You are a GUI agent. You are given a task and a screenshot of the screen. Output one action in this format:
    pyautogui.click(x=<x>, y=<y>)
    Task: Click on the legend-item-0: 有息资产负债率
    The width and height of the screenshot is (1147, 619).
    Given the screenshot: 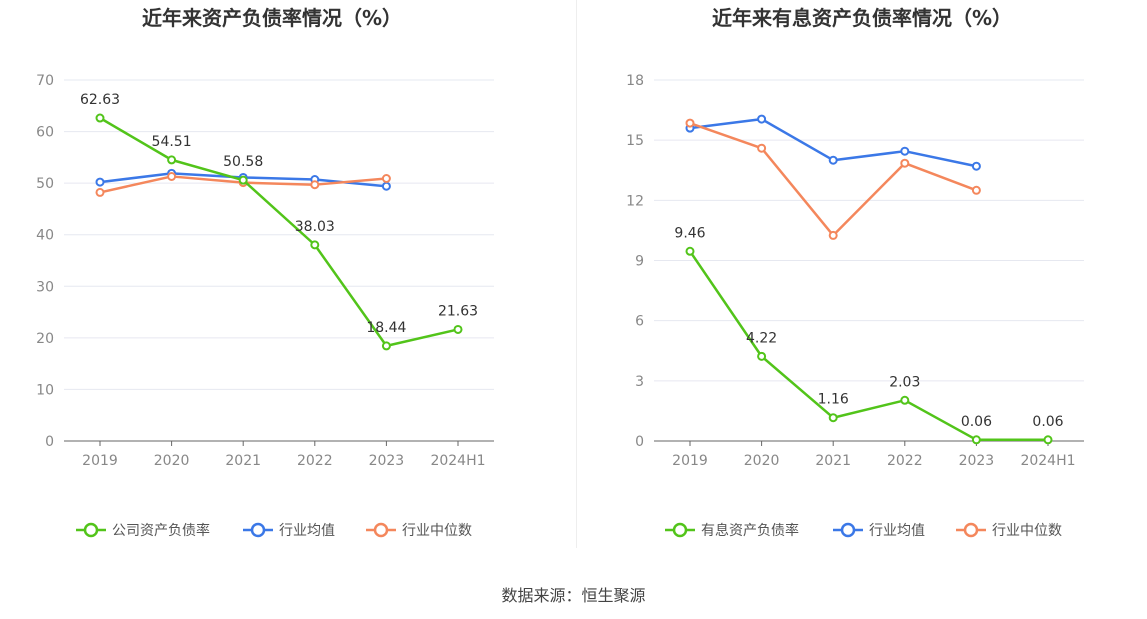 What is the action you would take?
    pyautogui.click(x=732, y=530)
    